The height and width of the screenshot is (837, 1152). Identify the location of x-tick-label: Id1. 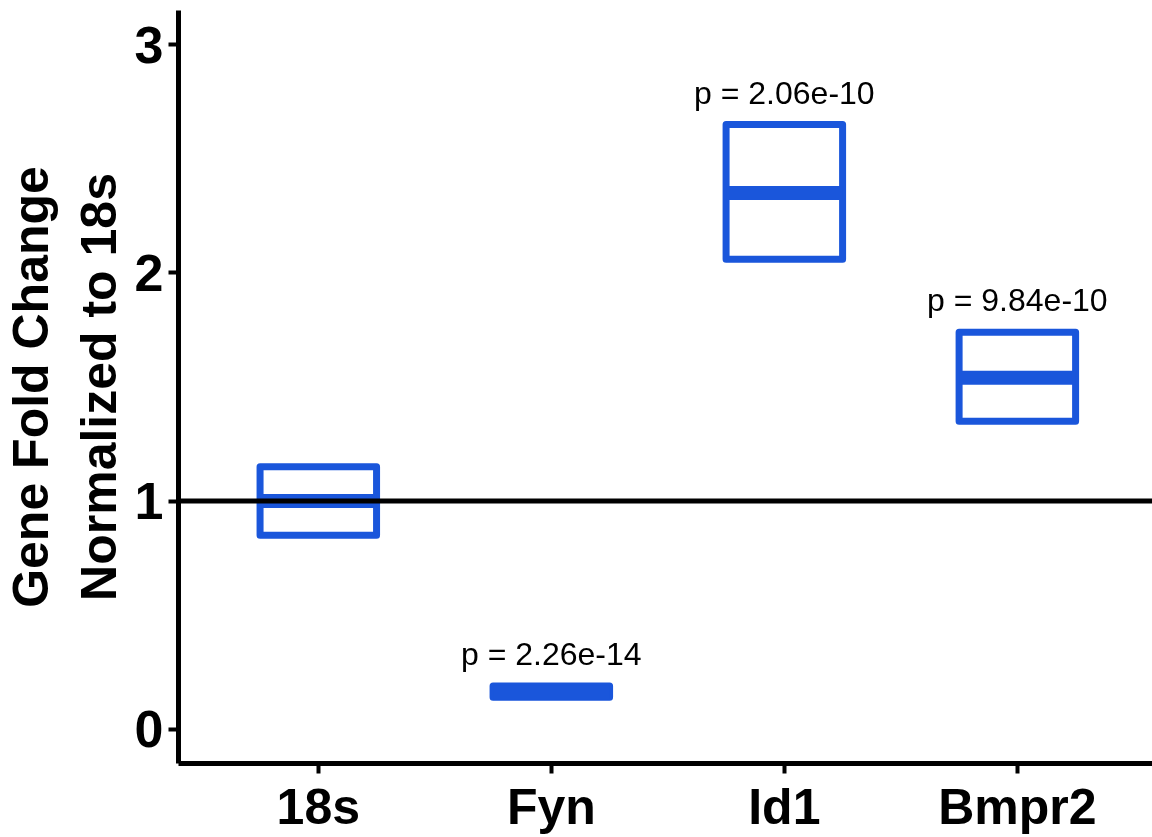
(784, 806).